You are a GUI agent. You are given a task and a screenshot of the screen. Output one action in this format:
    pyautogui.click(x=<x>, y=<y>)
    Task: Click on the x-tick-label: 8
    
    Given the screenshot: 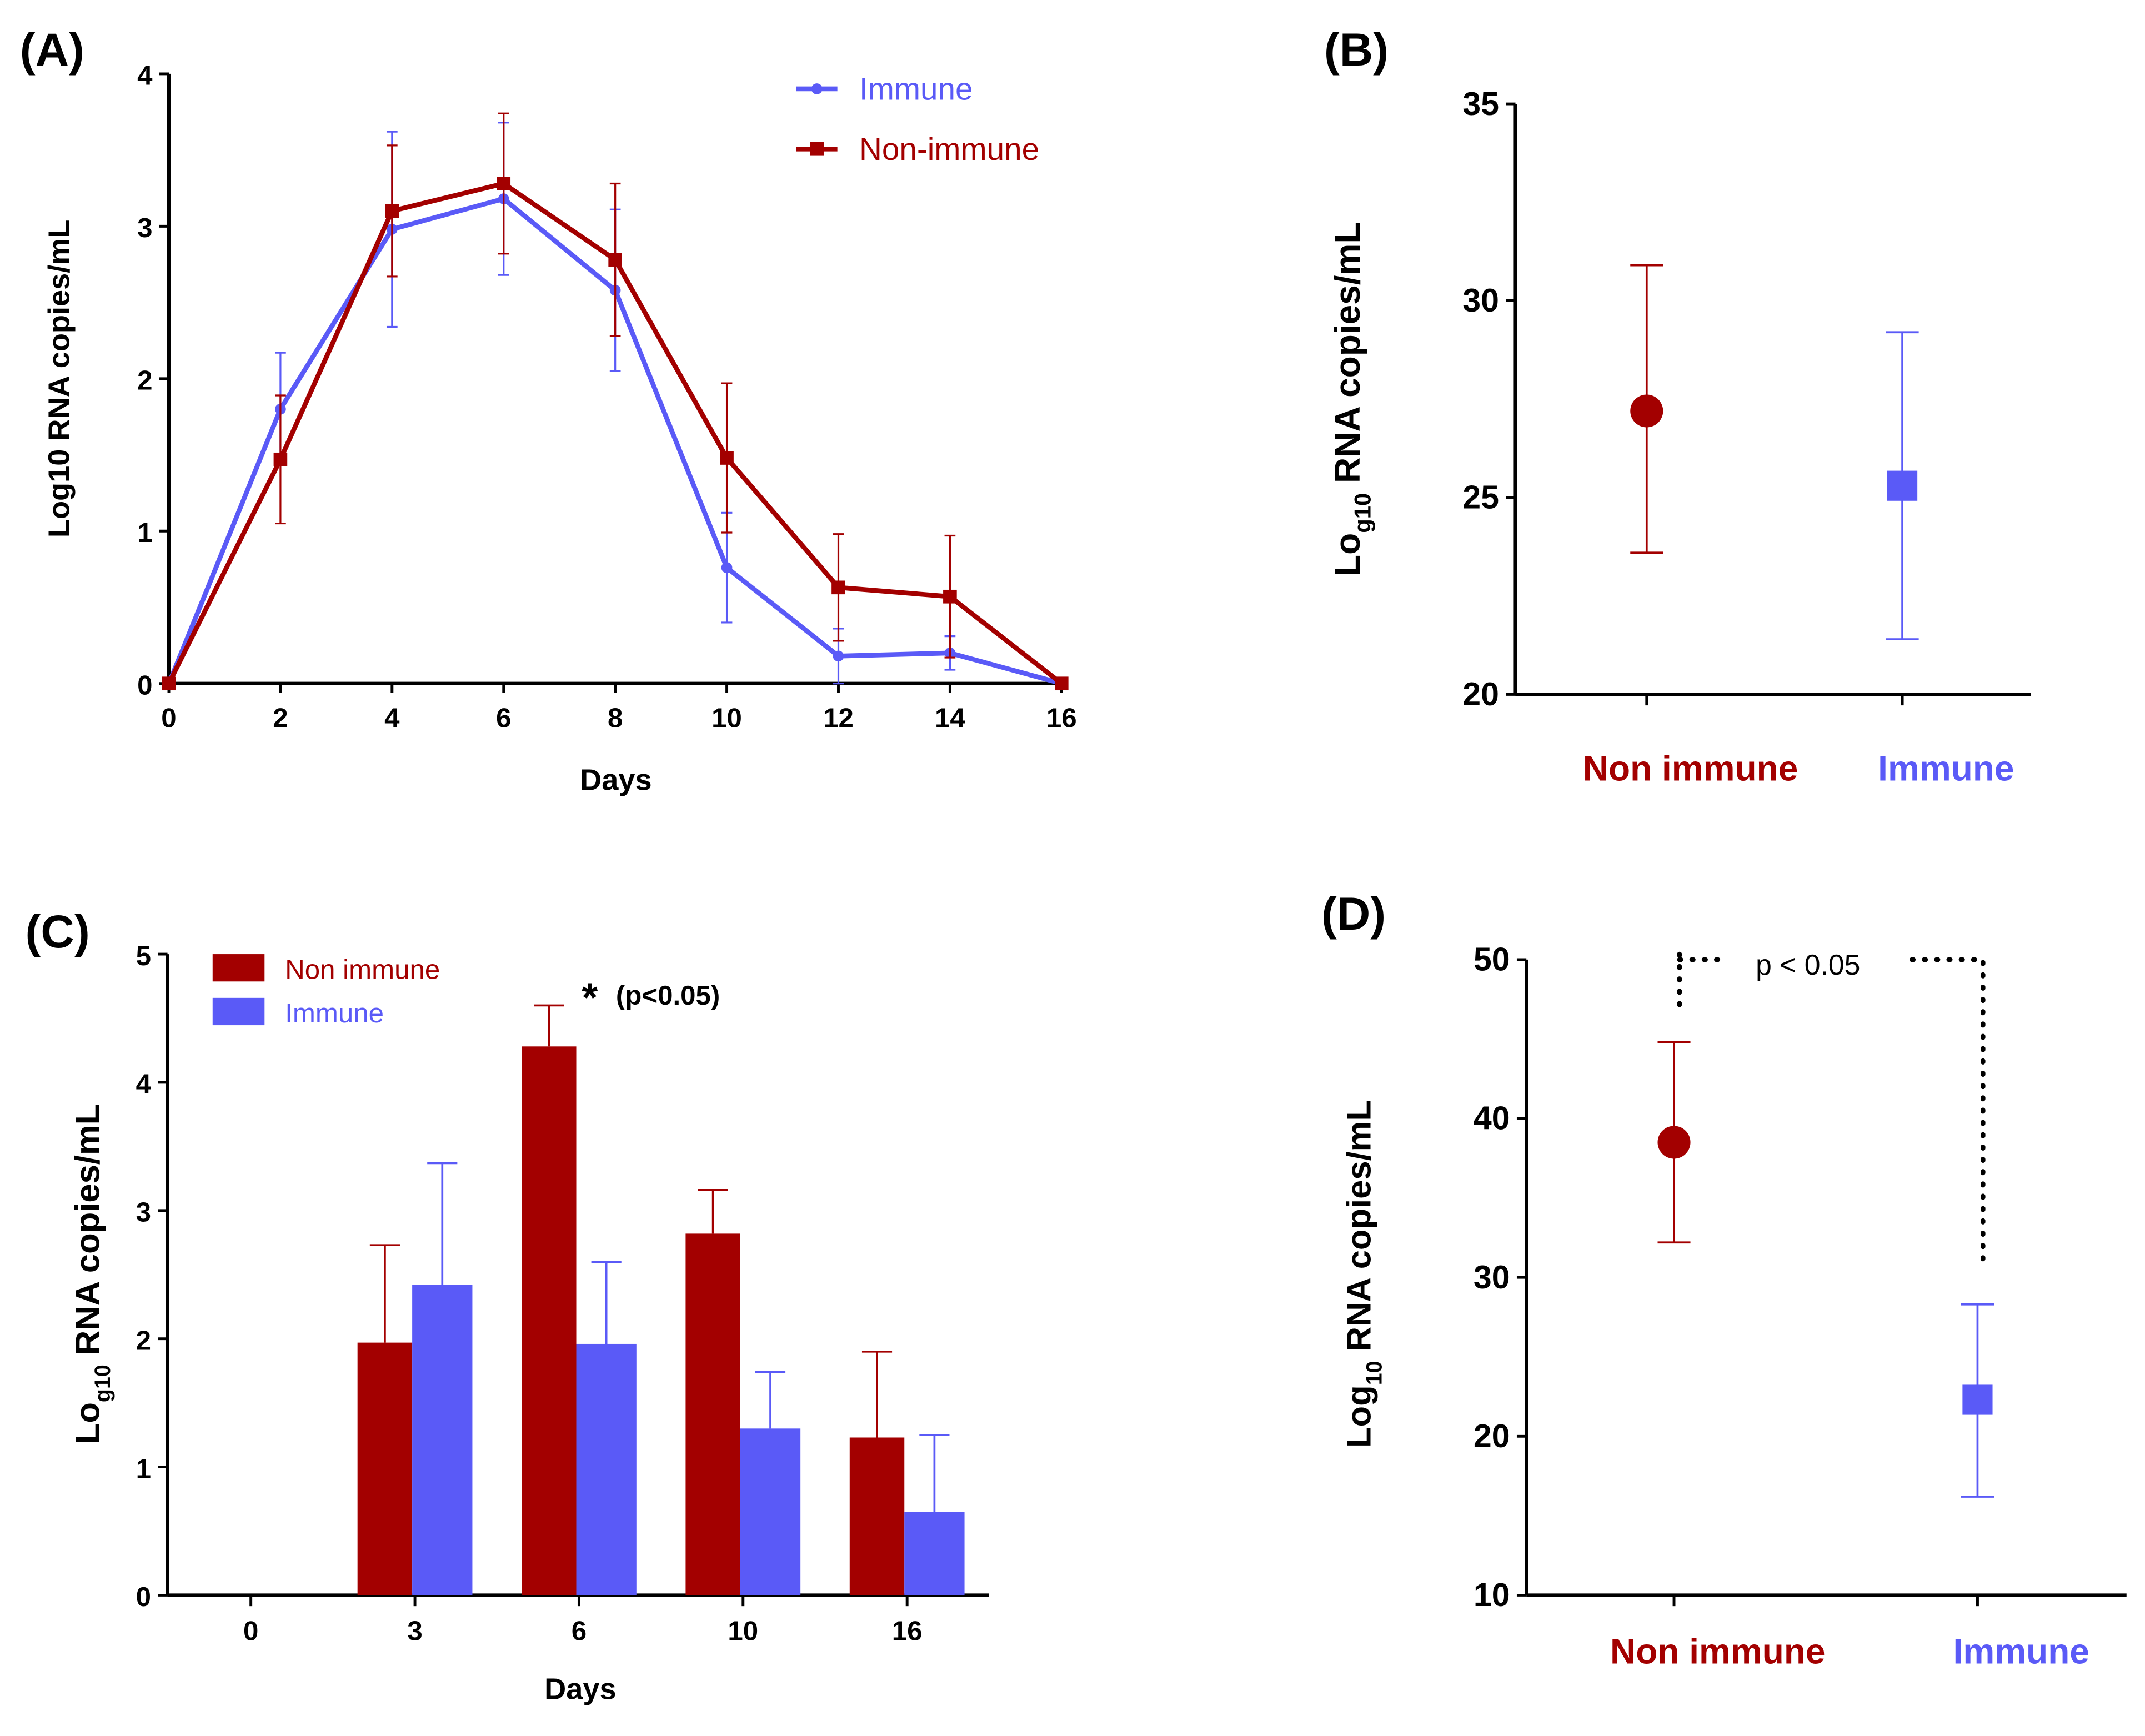 What is the action you would take?
    pyautogui.click(x=615, y=718)
    